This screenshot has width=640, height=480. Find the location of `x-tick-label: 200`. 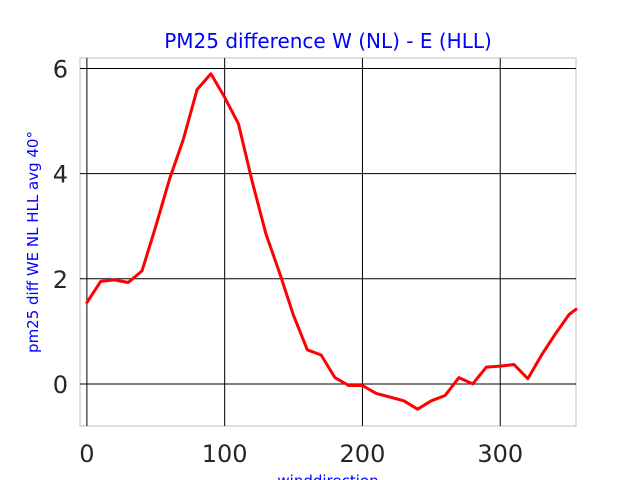

x-tick-label: 200 is located at coordinates (363, 454).